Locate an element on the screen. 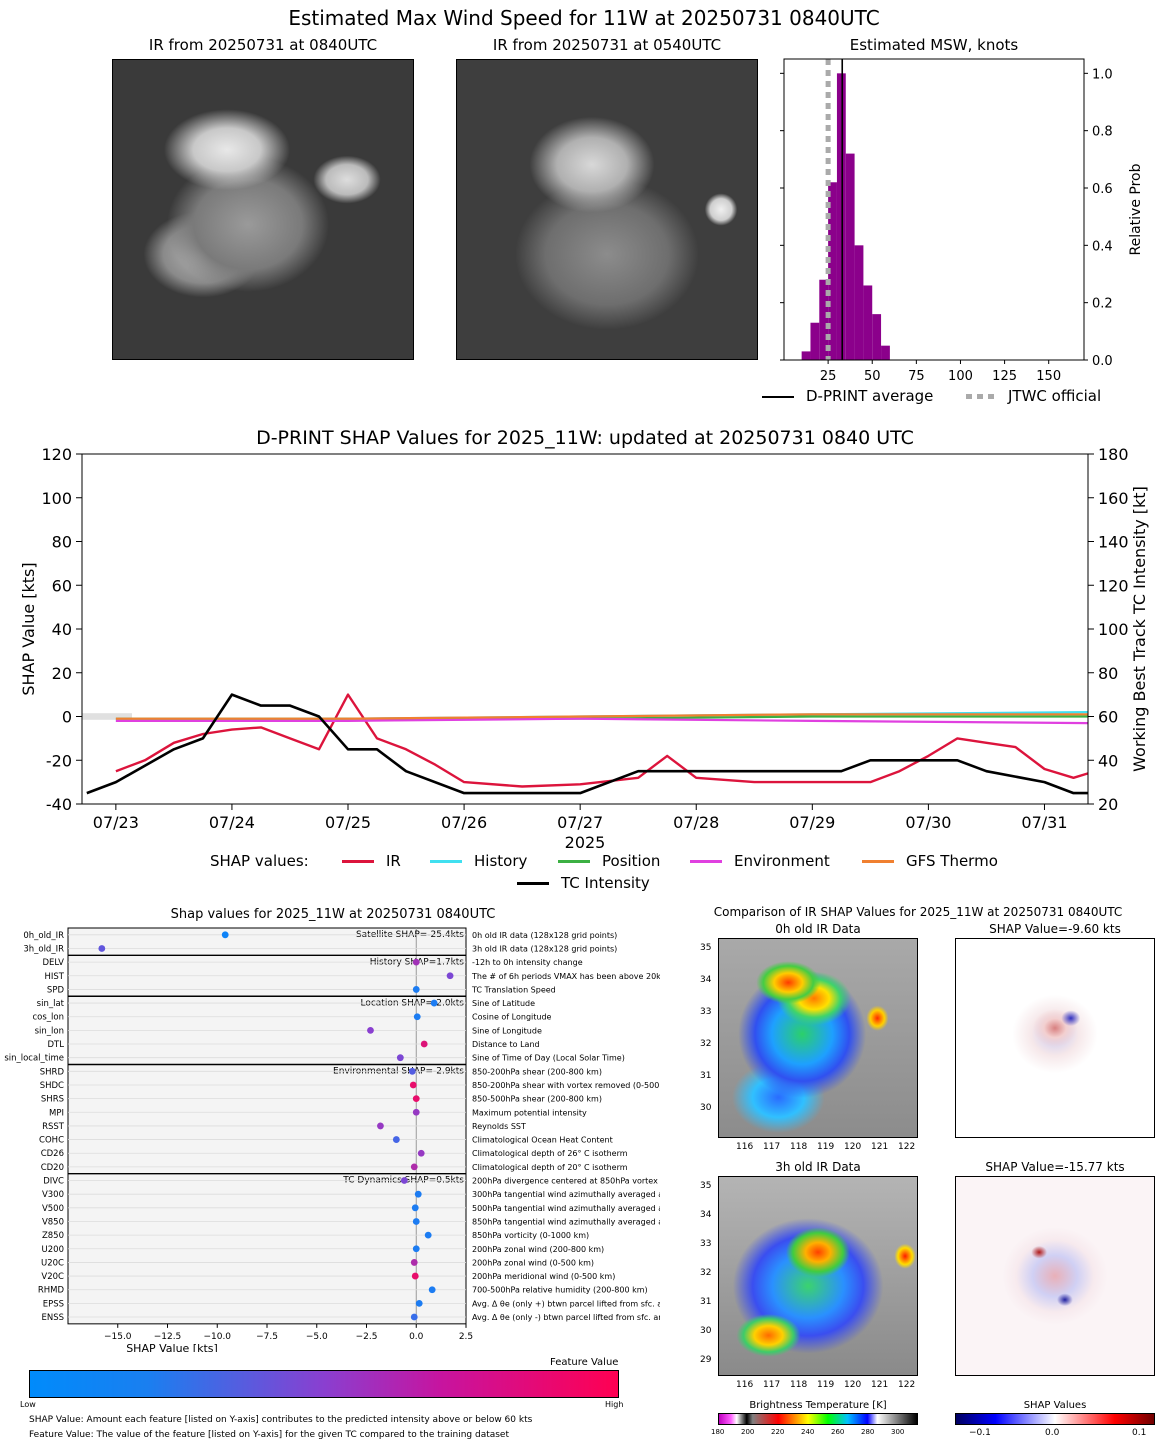 The width and height of the screenshot is (1168, 1446). scatter-x-tick-label: 0.0 is located at coordinates (416, 1337).